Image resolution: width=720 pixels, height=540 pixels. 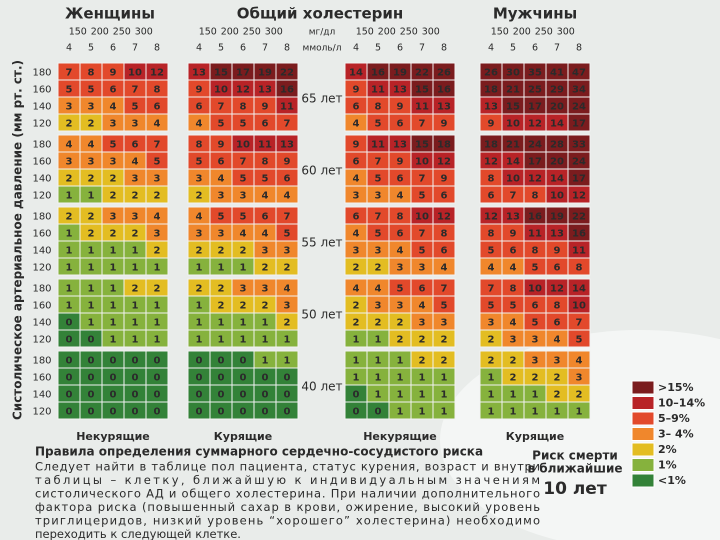 I want to click on cell-value: 24, so click(x=579, y=162).